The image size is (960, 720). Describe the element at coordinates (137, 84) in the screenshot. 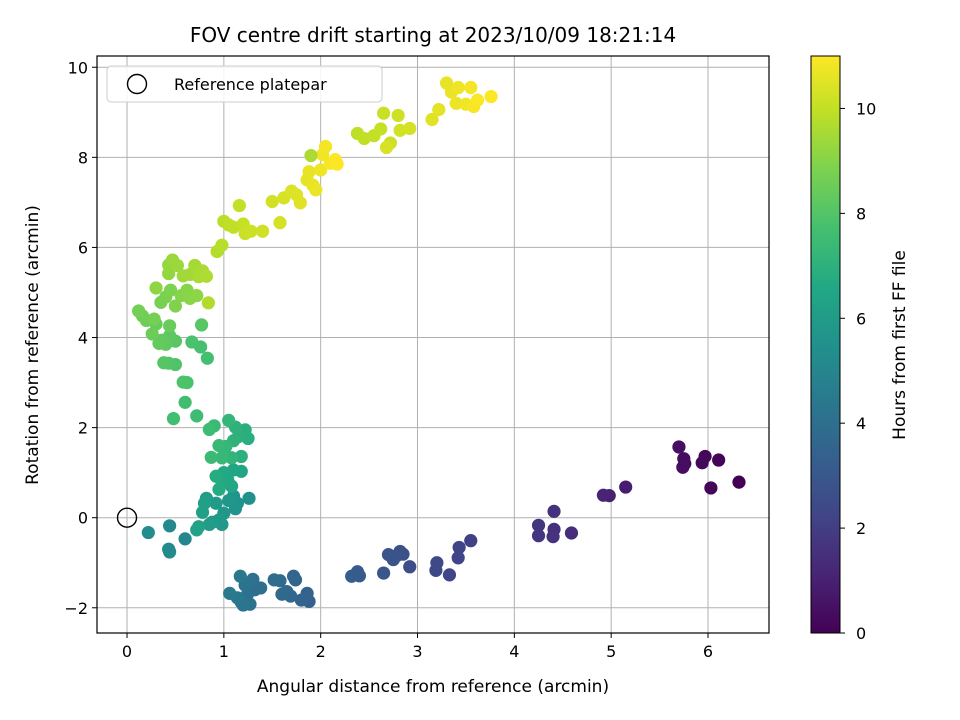

I see `legend-reference-marker` at that location.